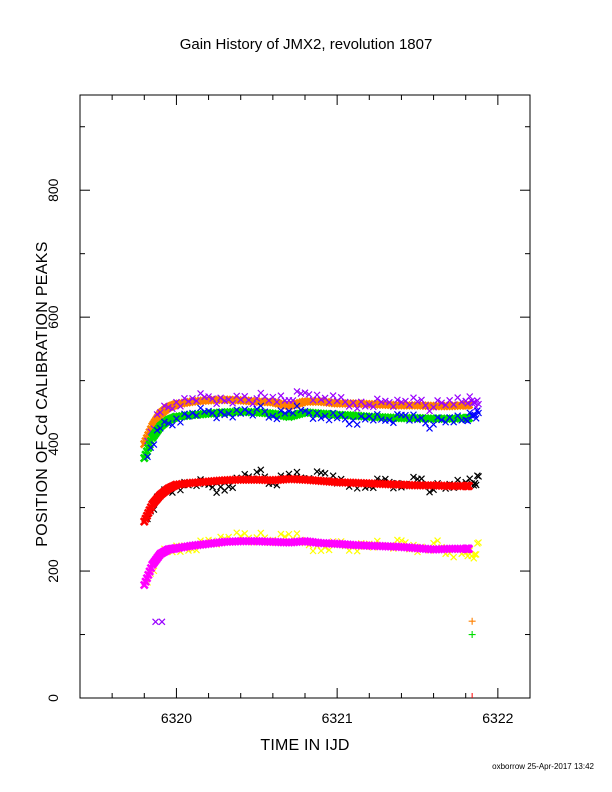  Describe the element at coordinates (306, 44) in the screenshot. I see `chart-title: Gain History of JMX2, revolution 1807` at that location.